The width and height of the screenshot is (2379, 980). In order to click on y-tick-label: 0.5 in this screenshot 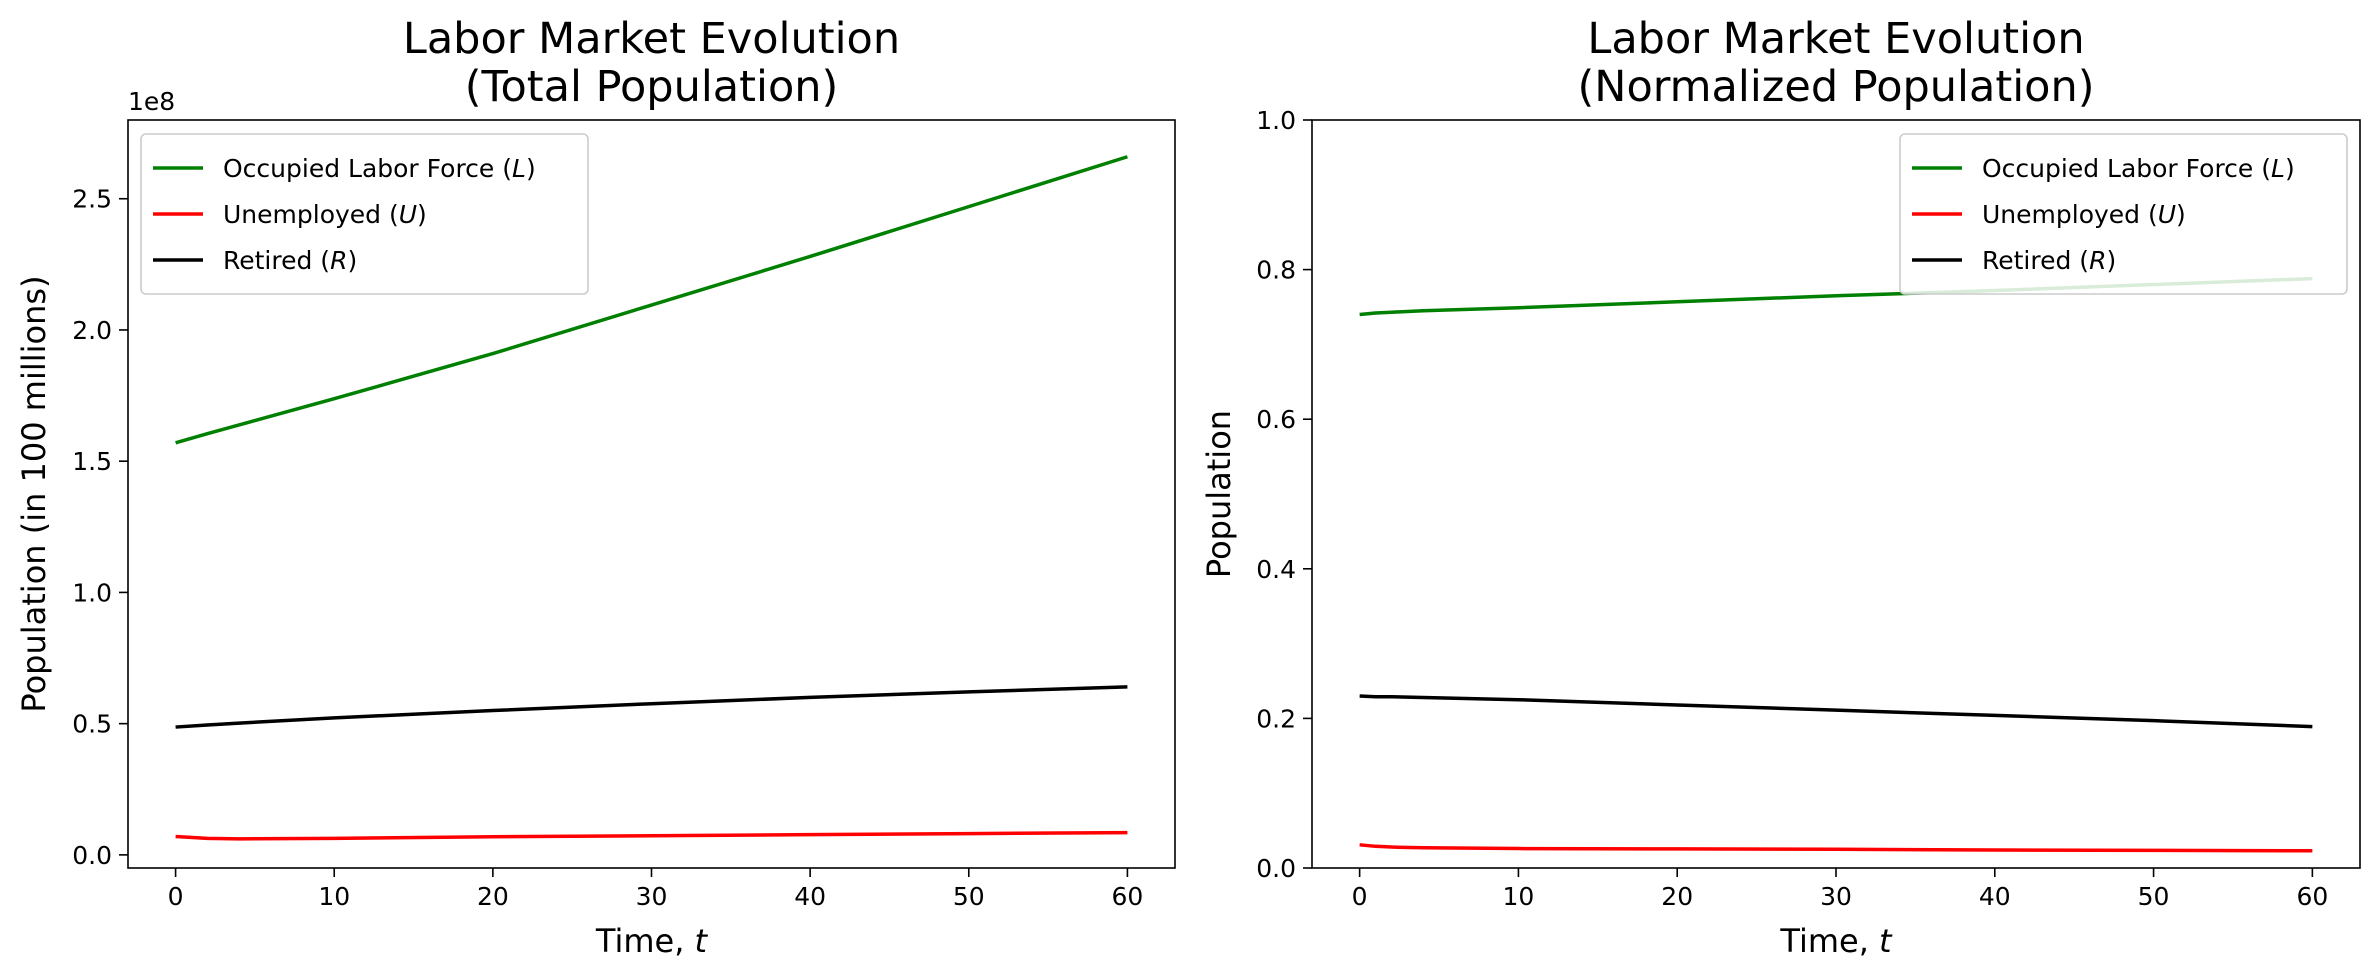, I will do `click(92, 724)`.